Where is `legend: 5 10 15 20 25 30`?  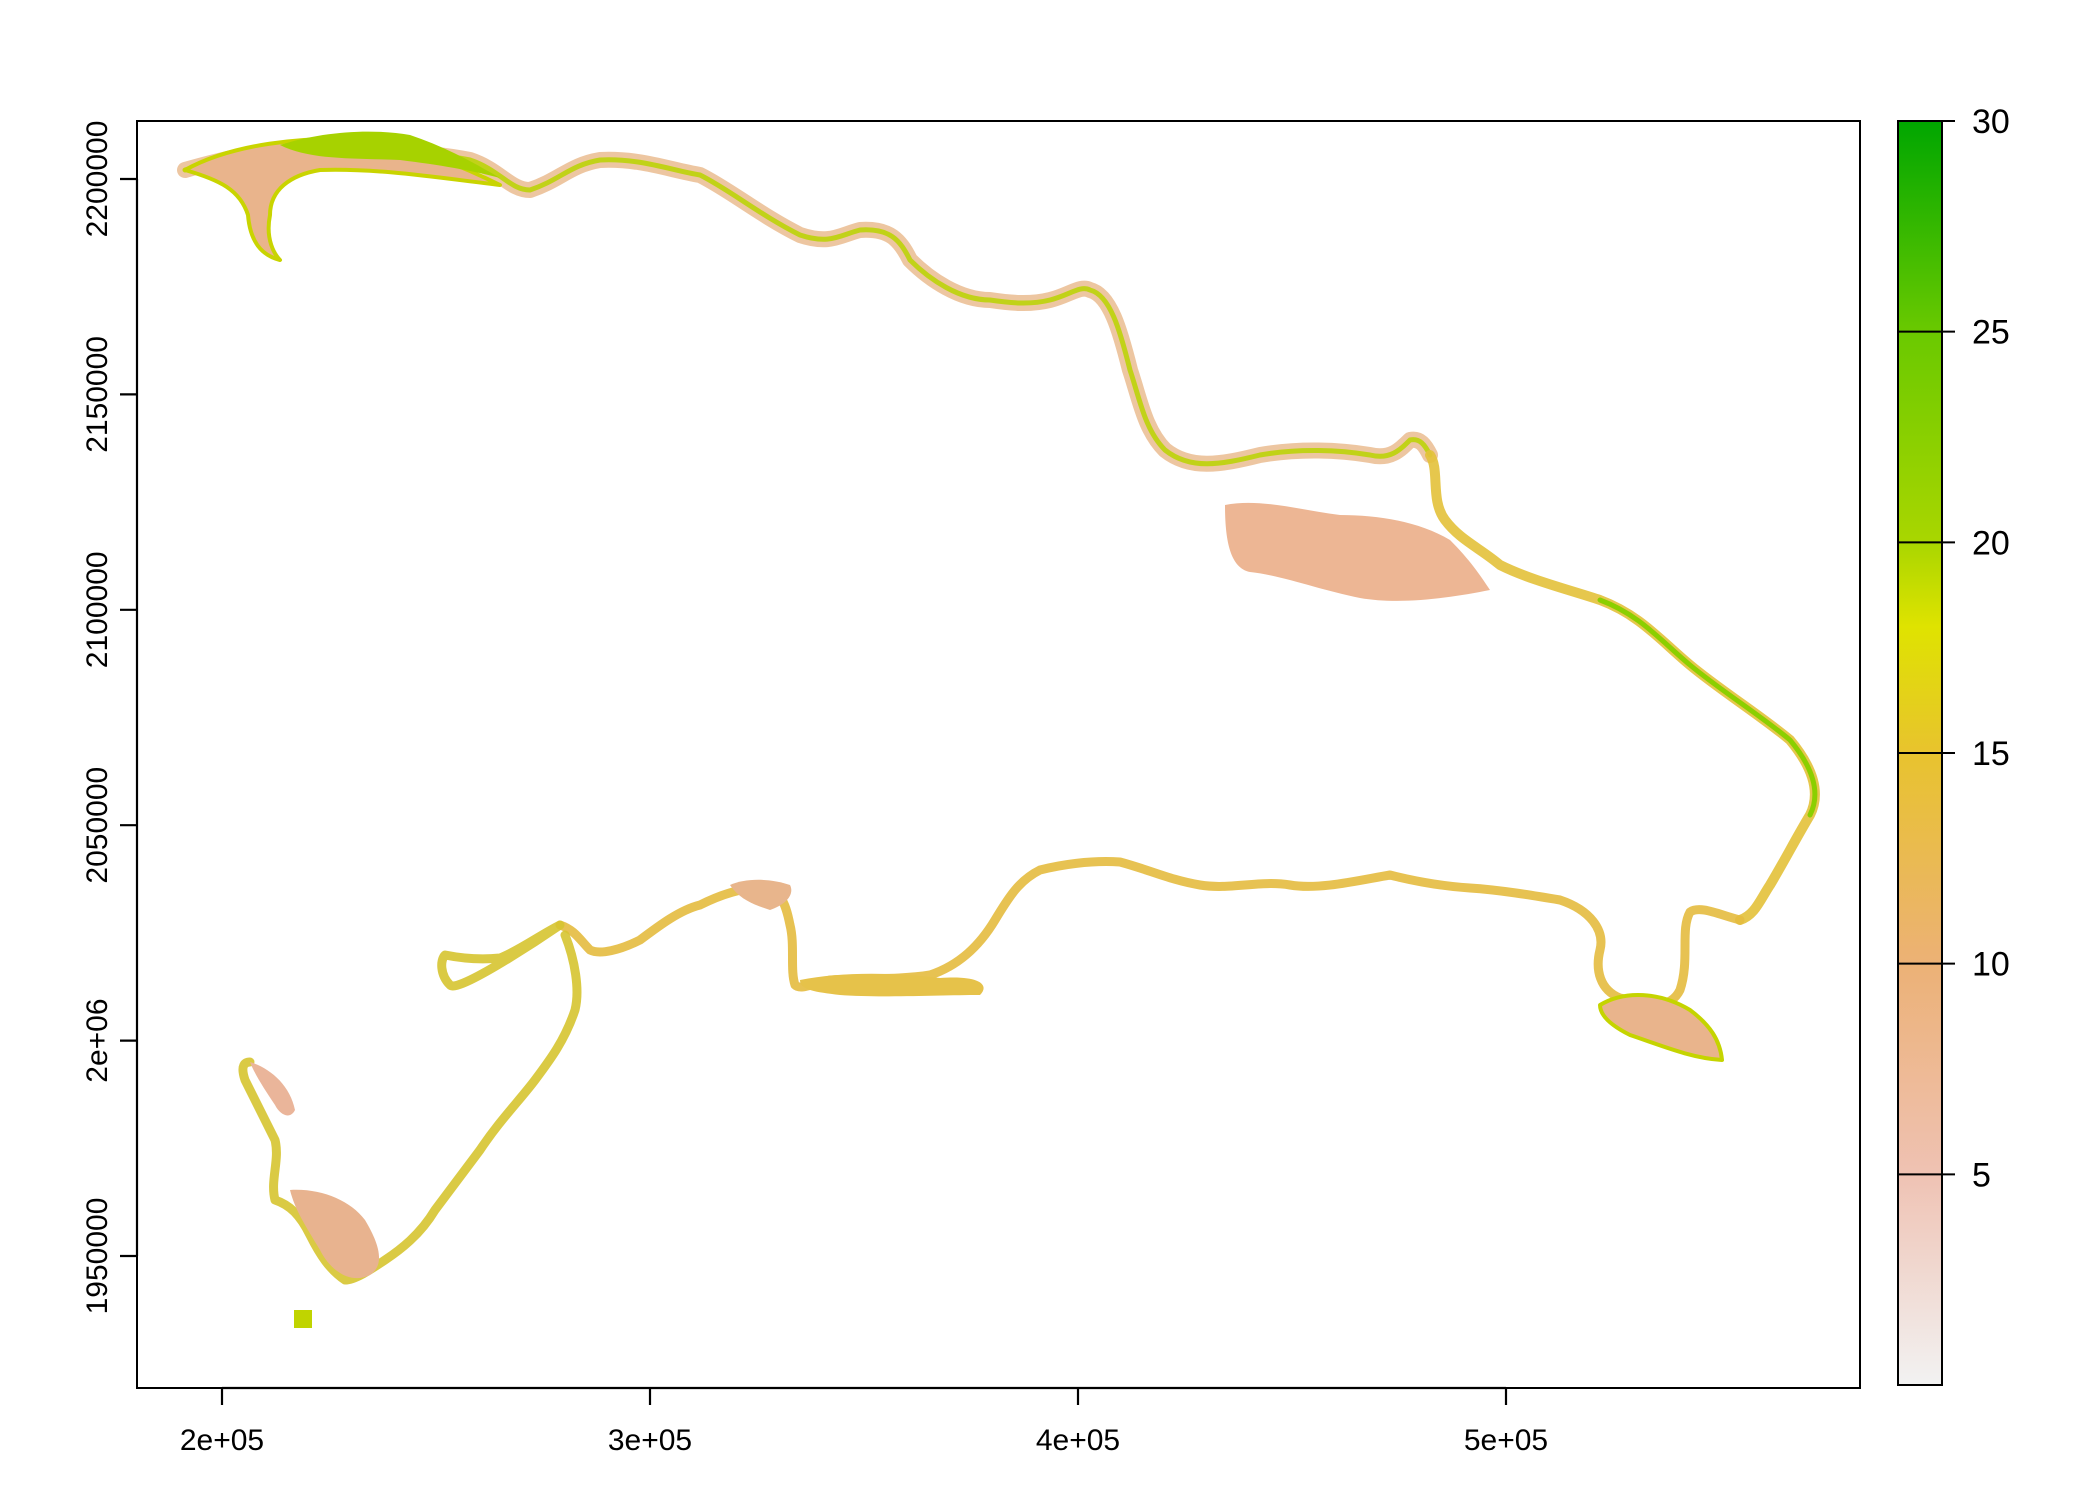
legend: 5 10 15 20 25 30 is located at coordinates (1953, 744).